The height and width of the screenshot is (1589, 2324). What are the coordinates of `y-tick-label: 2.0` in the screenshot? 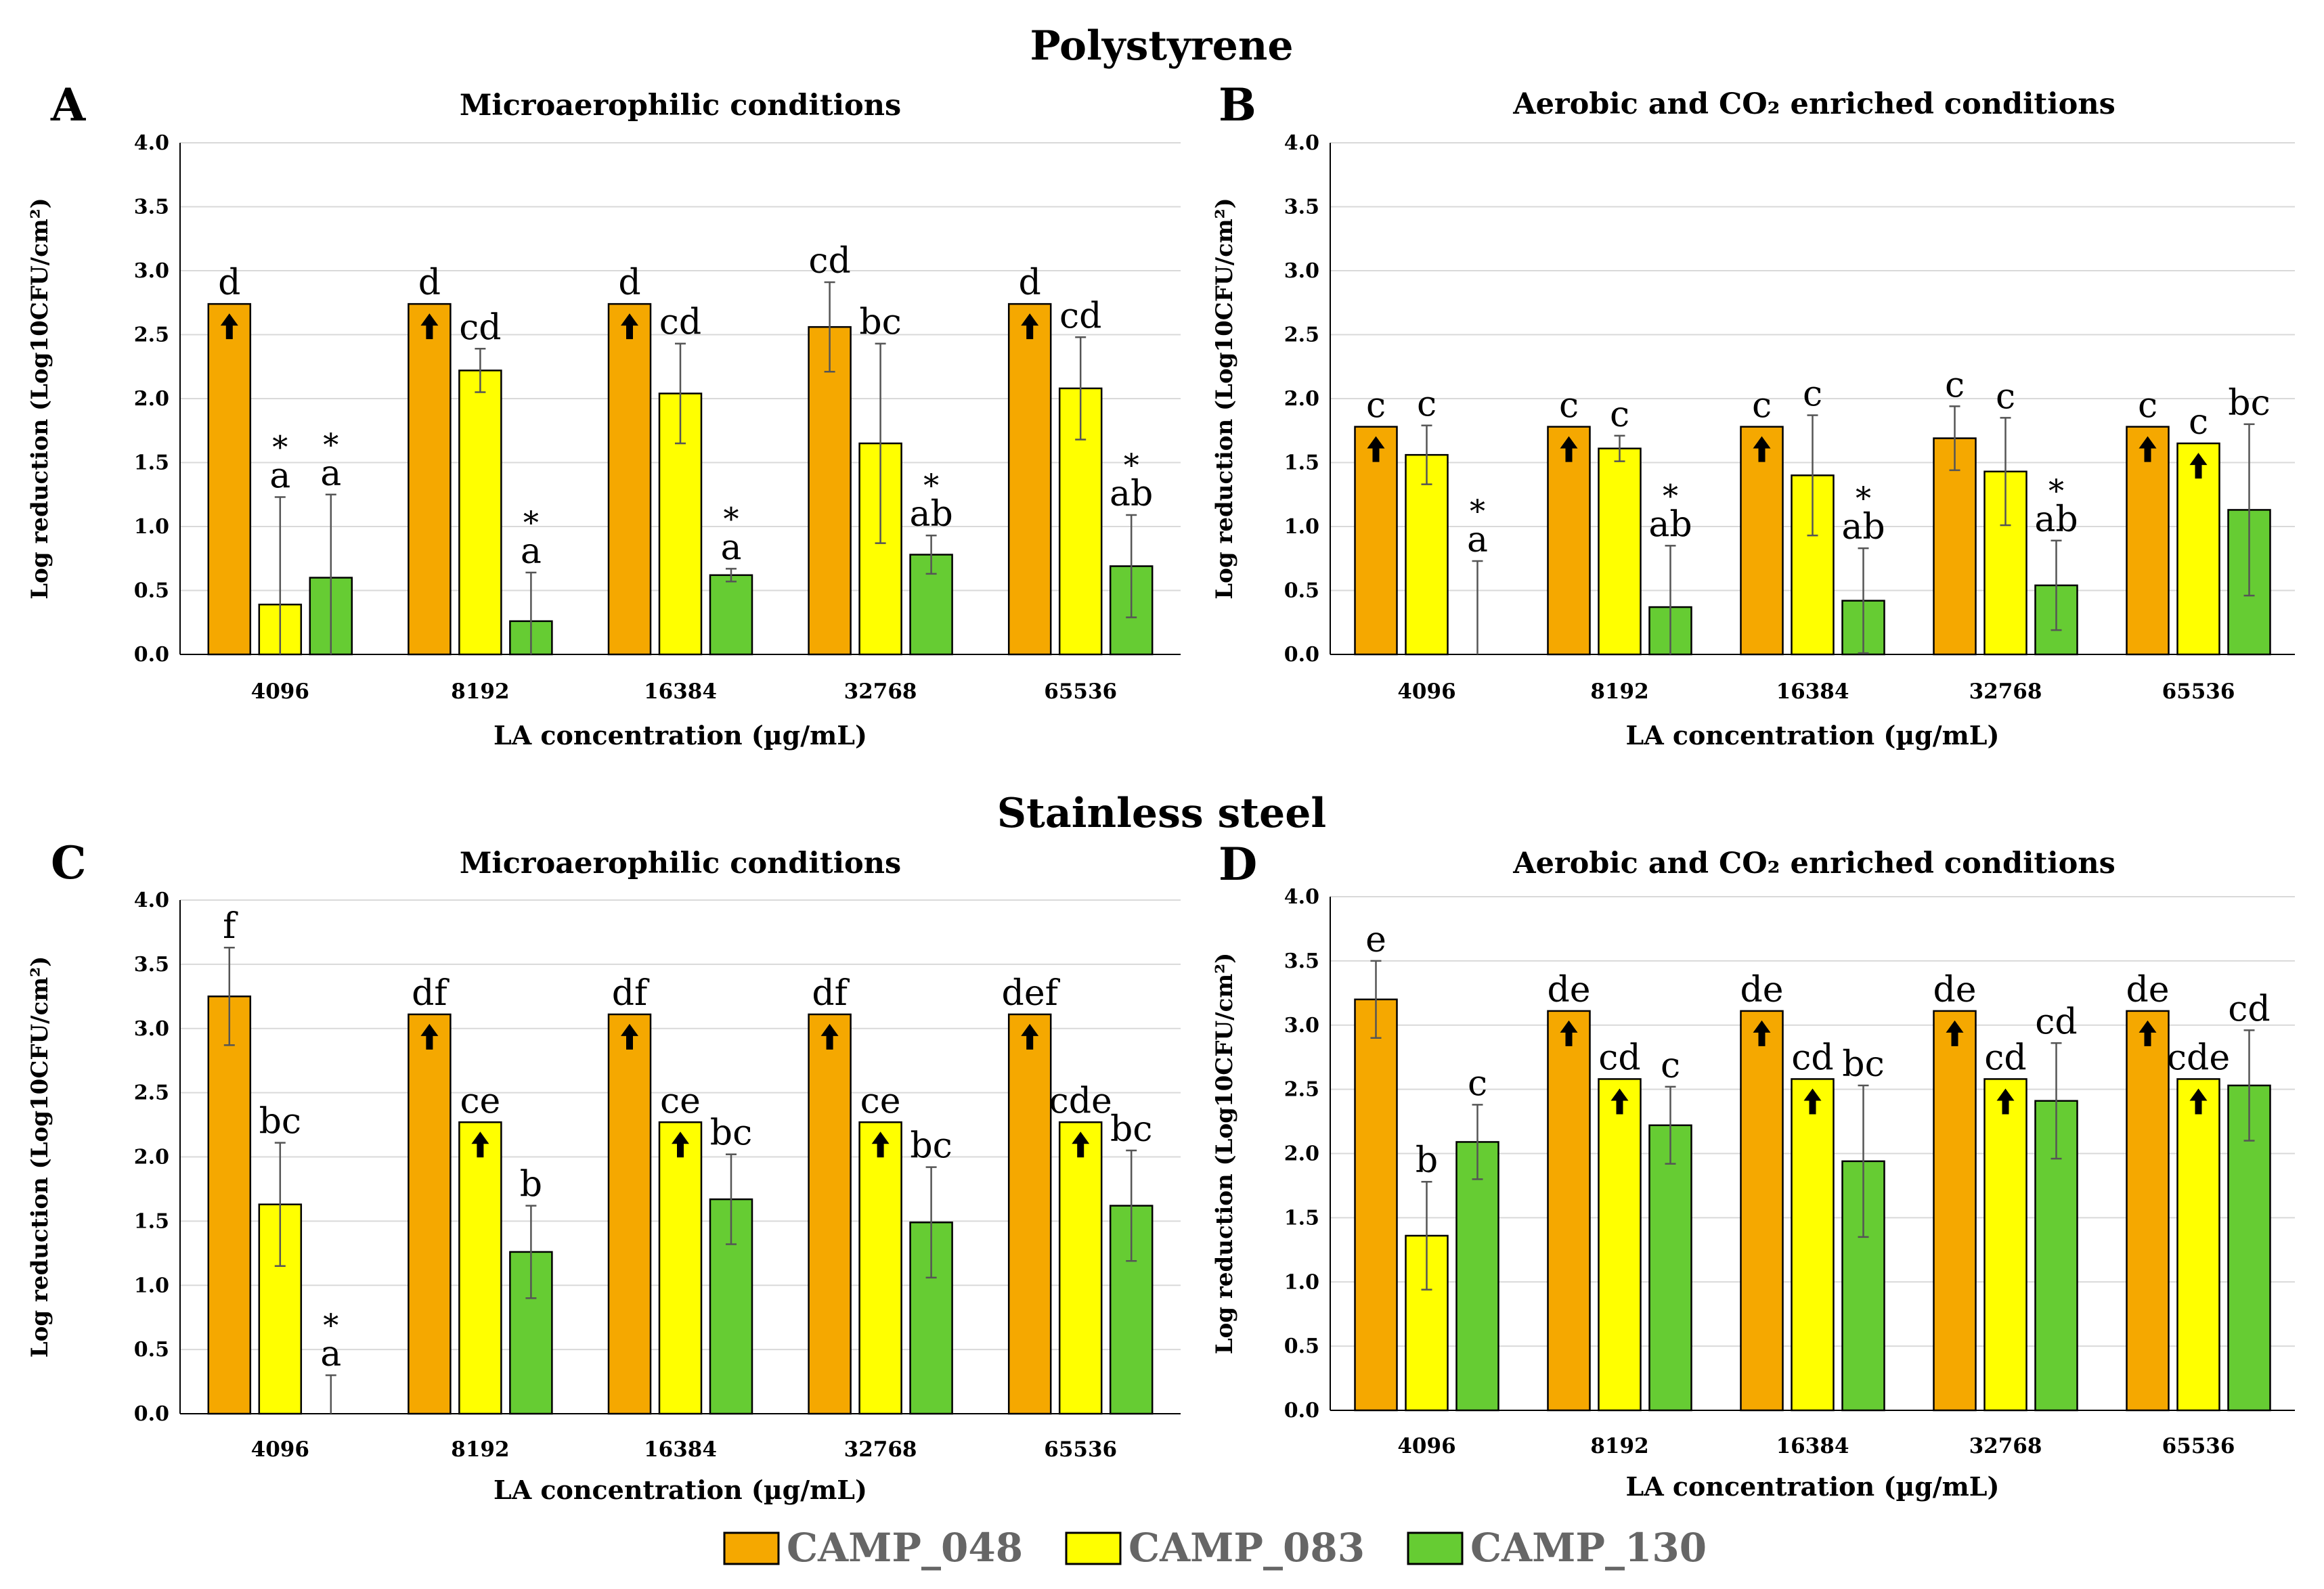 It's located at (1301, 1154).